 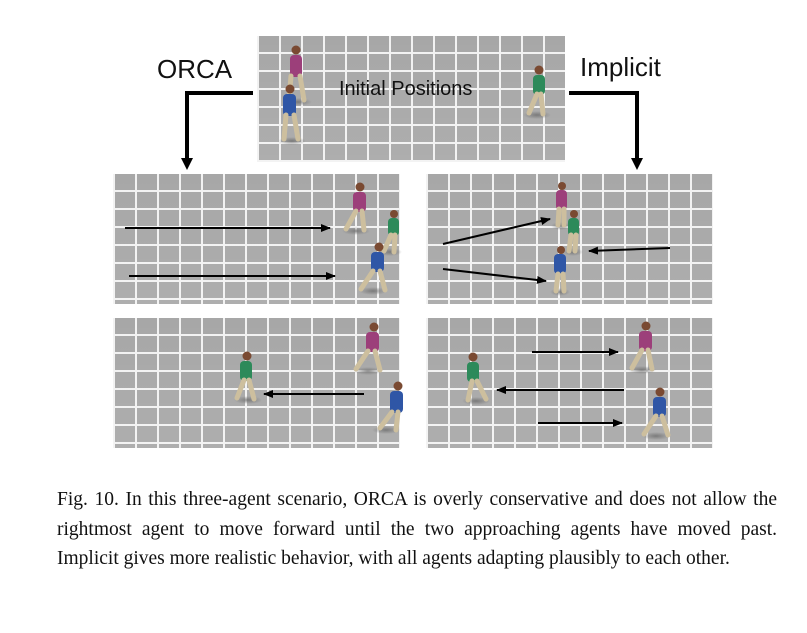 What do you see at coordinates (368, 348) in the screenshot?
I see `agent-magenta-orca2` at bounding box center [368, 348].